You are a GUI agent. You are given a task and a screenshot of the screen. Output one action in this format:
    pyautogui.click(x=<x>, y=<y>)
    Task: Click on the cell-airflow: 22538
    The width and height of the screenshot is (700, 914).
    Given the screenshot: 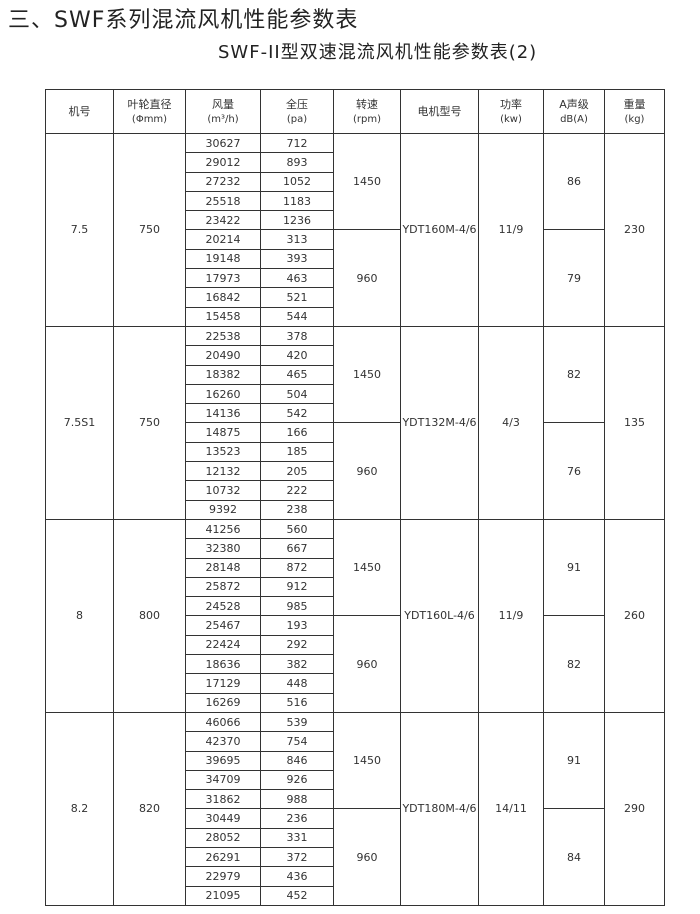 What is the action you would take?
    pyautogui.click(x=223, y=336)
    